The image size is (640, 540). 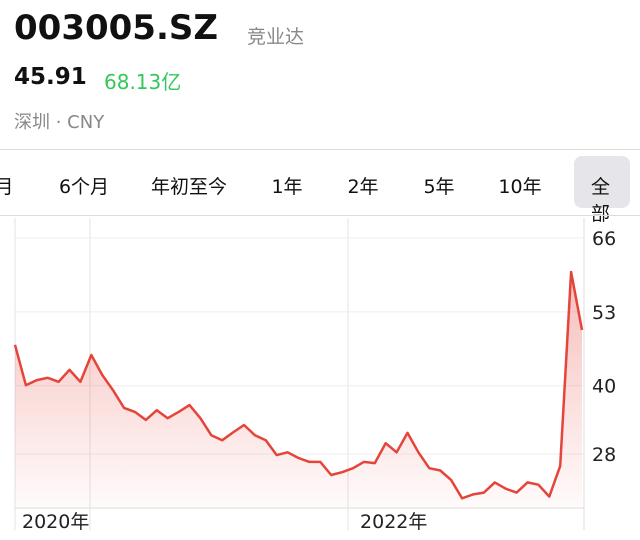 I want to click on symbol: 003005.SZ, so click(x=116, y=28).